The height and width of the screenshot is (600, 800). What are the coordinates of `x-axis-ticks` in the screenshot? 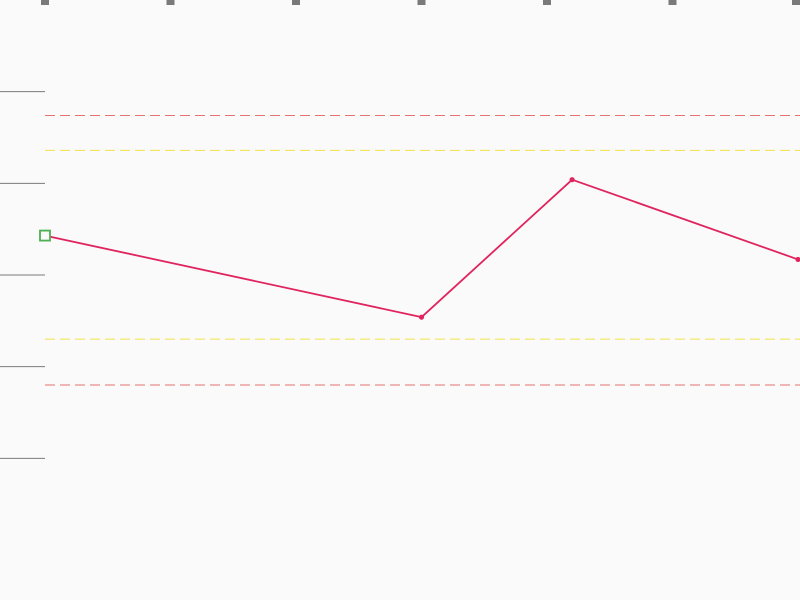 It's located at (420, 2).